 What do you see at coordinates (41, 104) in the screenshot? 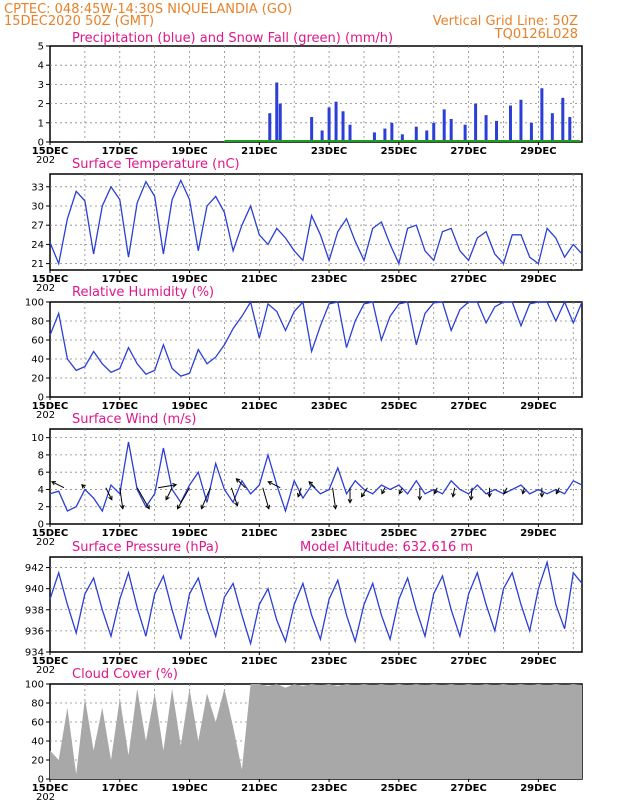
I see `y-tick-label: 2` at bounding box center [41, 104].